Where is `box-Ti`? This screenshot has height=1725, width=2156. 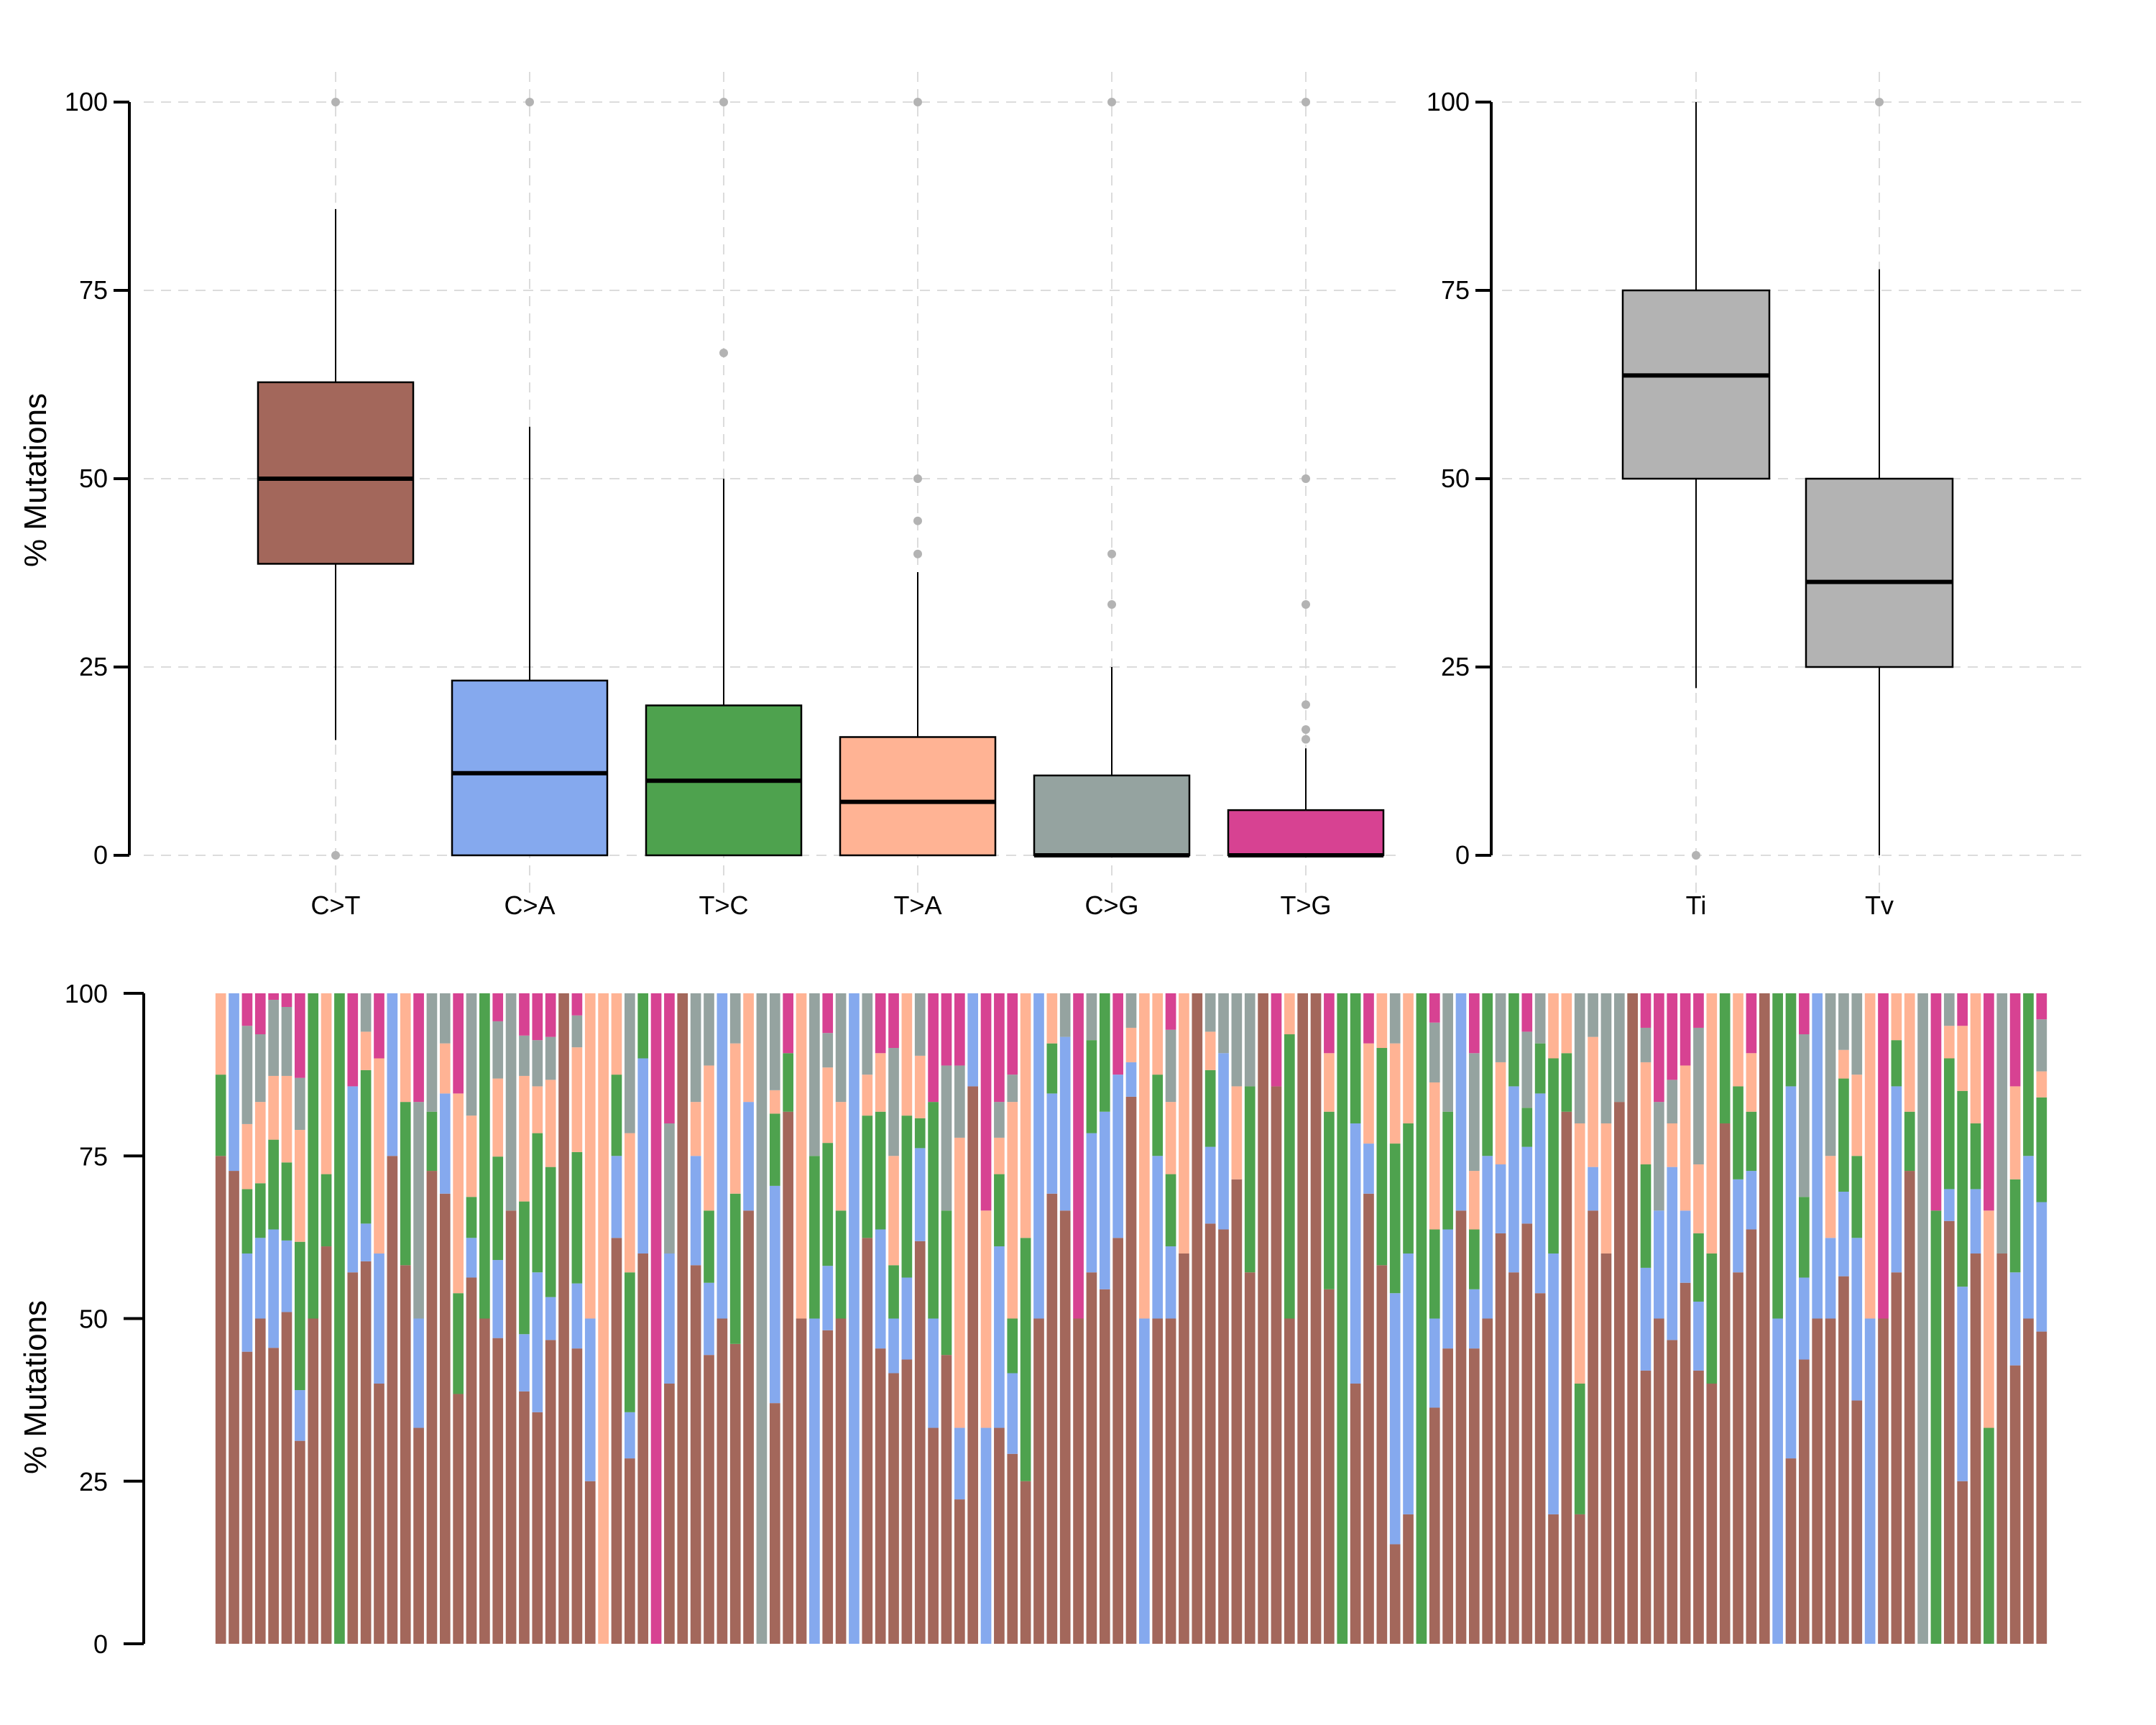 box-Ti is located at coordinates (1696, 384).